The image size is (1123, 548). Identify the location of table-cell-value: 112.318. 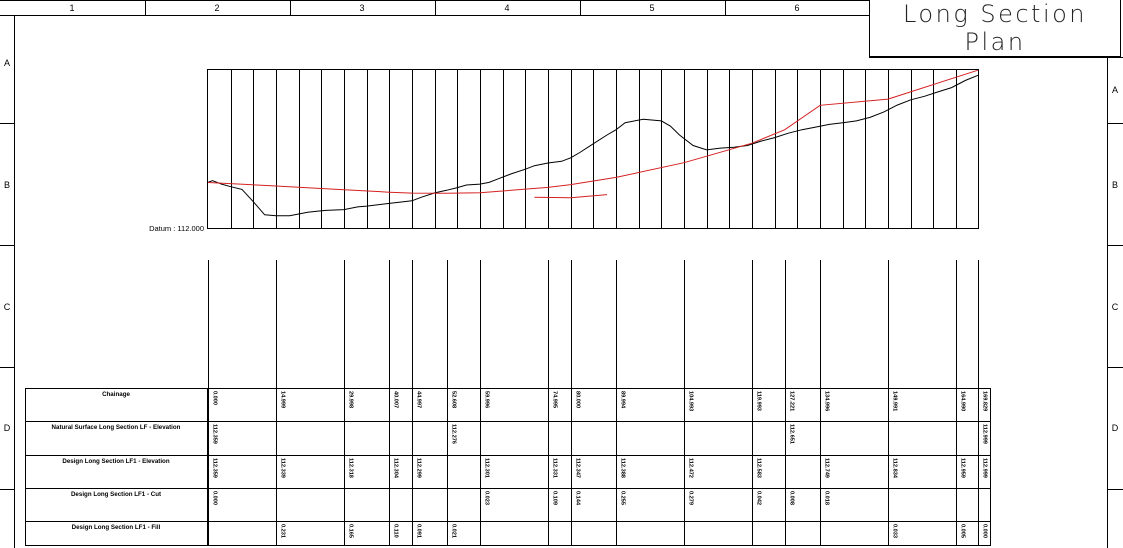
(351, 468).